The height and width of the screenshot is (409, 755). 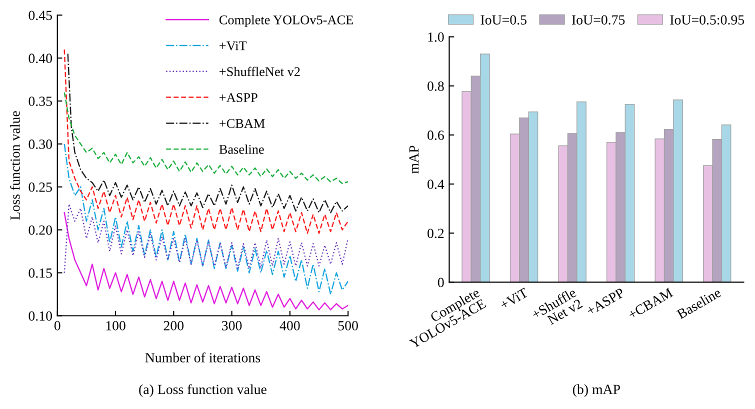 I want to click on x-tick-label: 200, so click(x=174, y=325).